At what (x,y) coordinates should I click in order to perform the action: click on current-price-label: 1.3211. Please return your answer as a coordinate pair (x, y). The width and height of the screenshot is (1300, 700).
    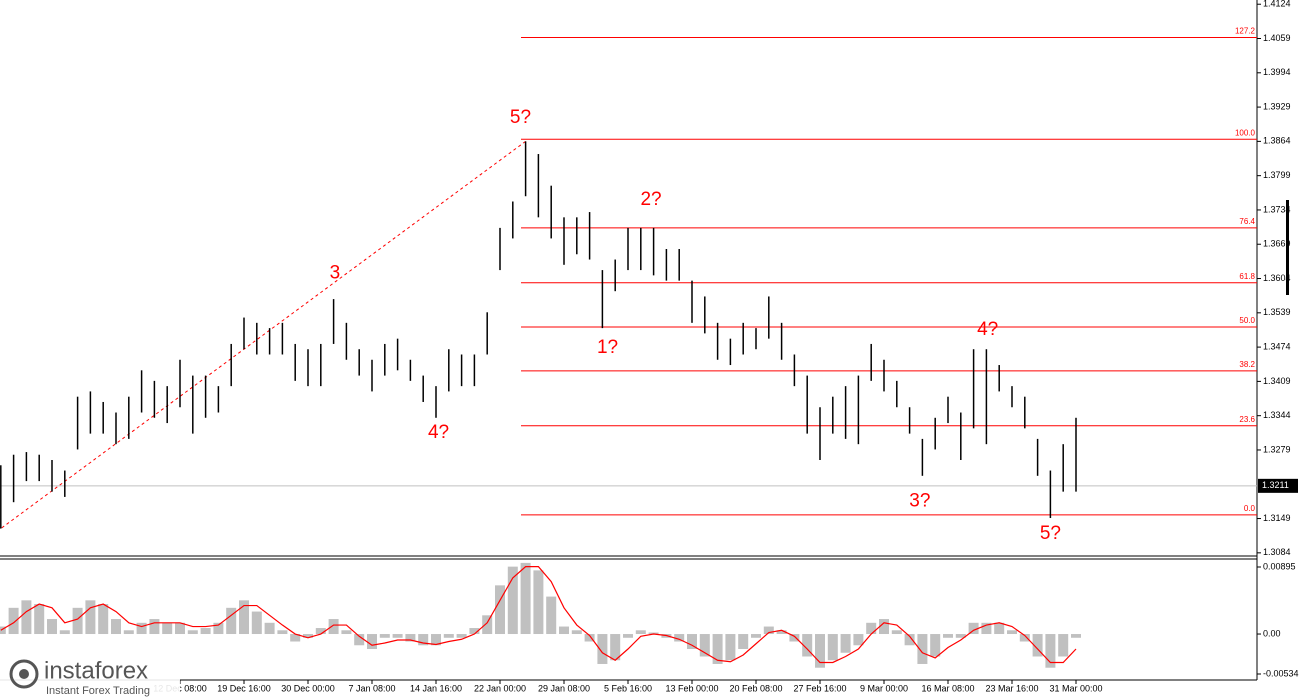
    Looking at the image, I should click on (1275, 485).